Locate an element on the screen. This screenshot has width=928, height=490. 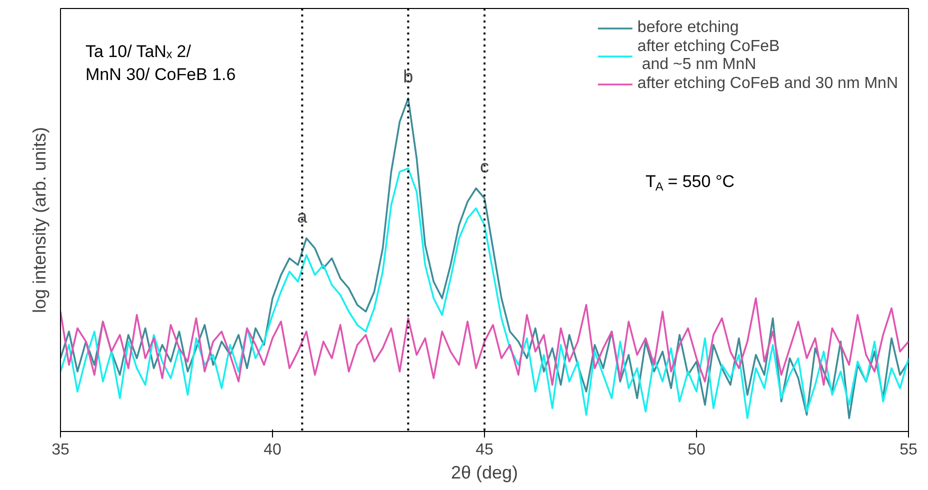
y-axis-title: log intensity (arb. units) is located at coordinates (40, 220).